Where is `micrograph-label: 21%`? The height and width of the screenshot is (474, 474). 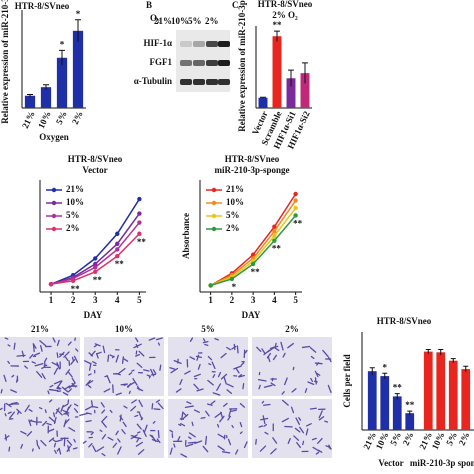
micrograph-label: 21% is located at coordinates (40, 329).